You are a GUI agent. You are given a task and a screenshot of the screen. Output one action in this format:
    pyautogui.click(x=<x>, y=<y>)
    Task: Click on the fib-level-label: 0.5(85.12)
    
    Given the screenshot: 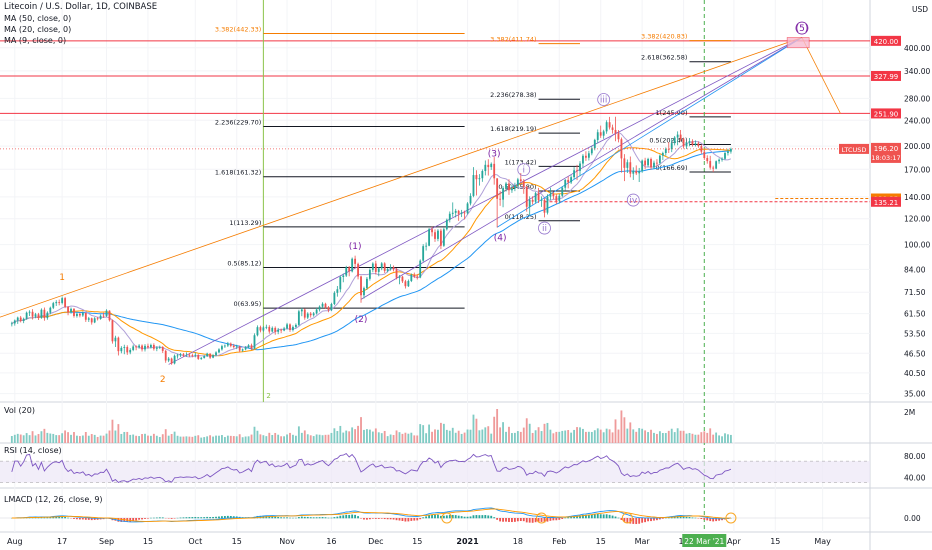 What is the action you would take?
    pyautogui.click(x=244, y=263)
    